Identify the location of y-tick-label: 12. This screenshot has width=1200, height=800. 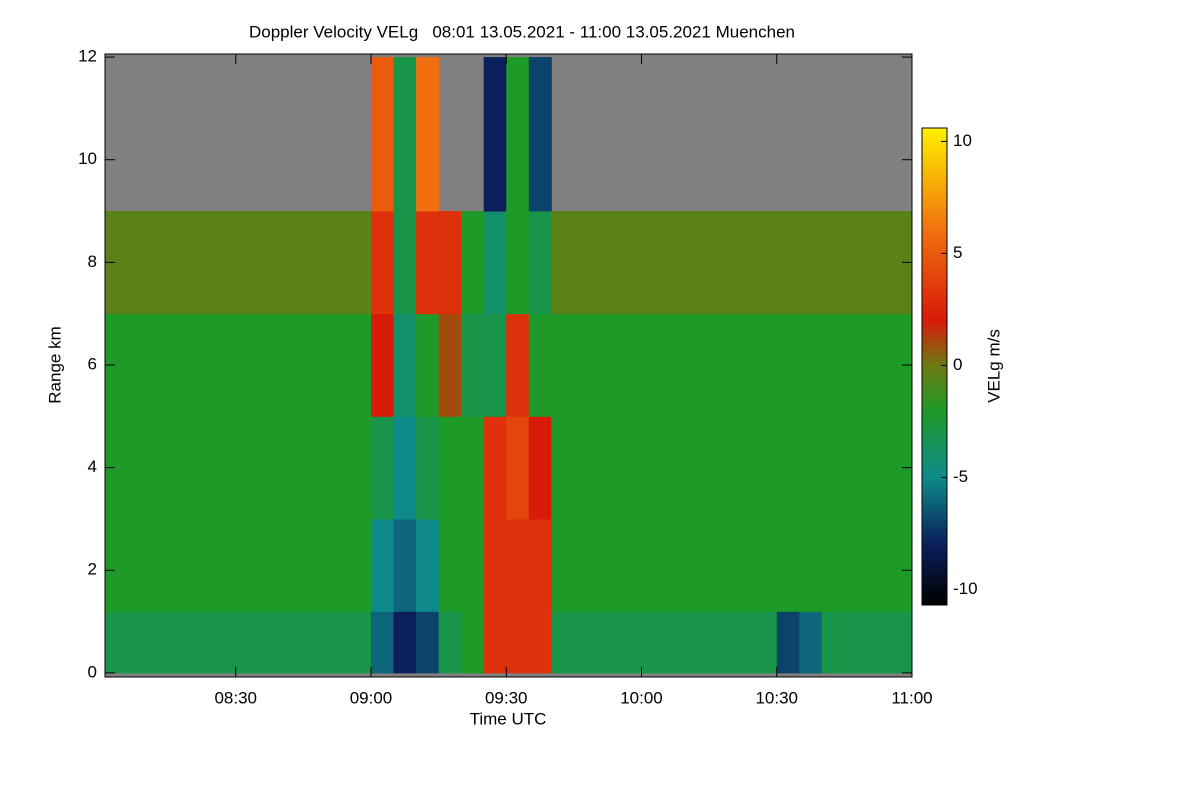
(87, 56).